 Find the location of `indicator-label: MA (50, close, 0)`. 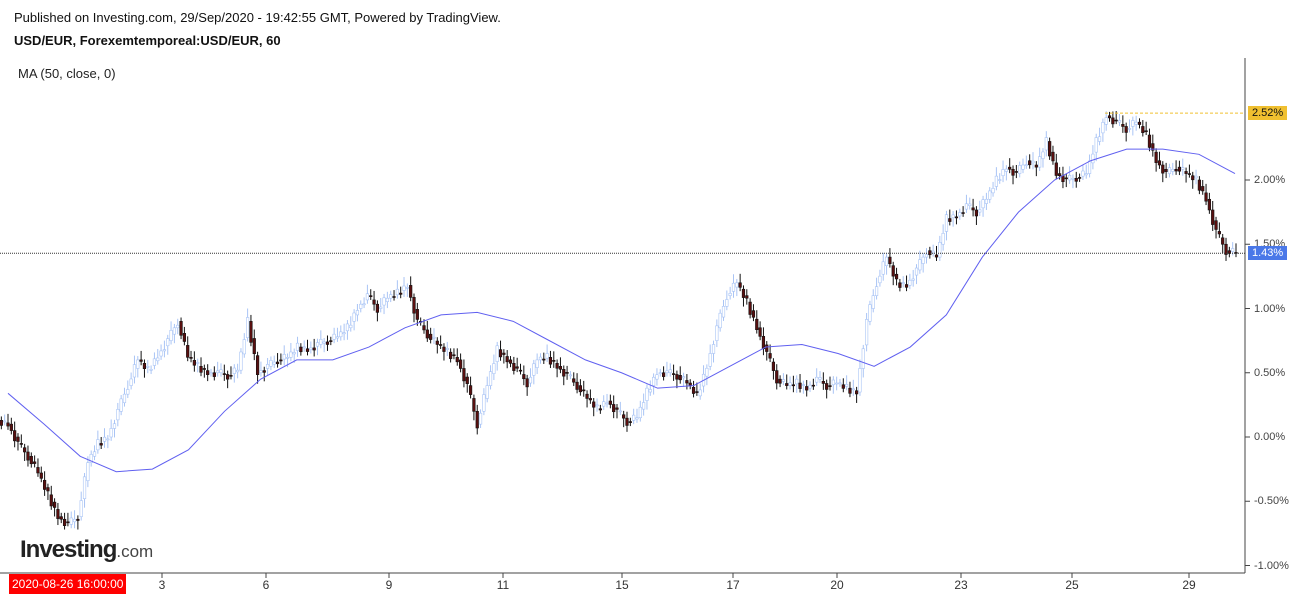

indicator-label: MA (50, close, 0) is located at coordinates (67, 73).